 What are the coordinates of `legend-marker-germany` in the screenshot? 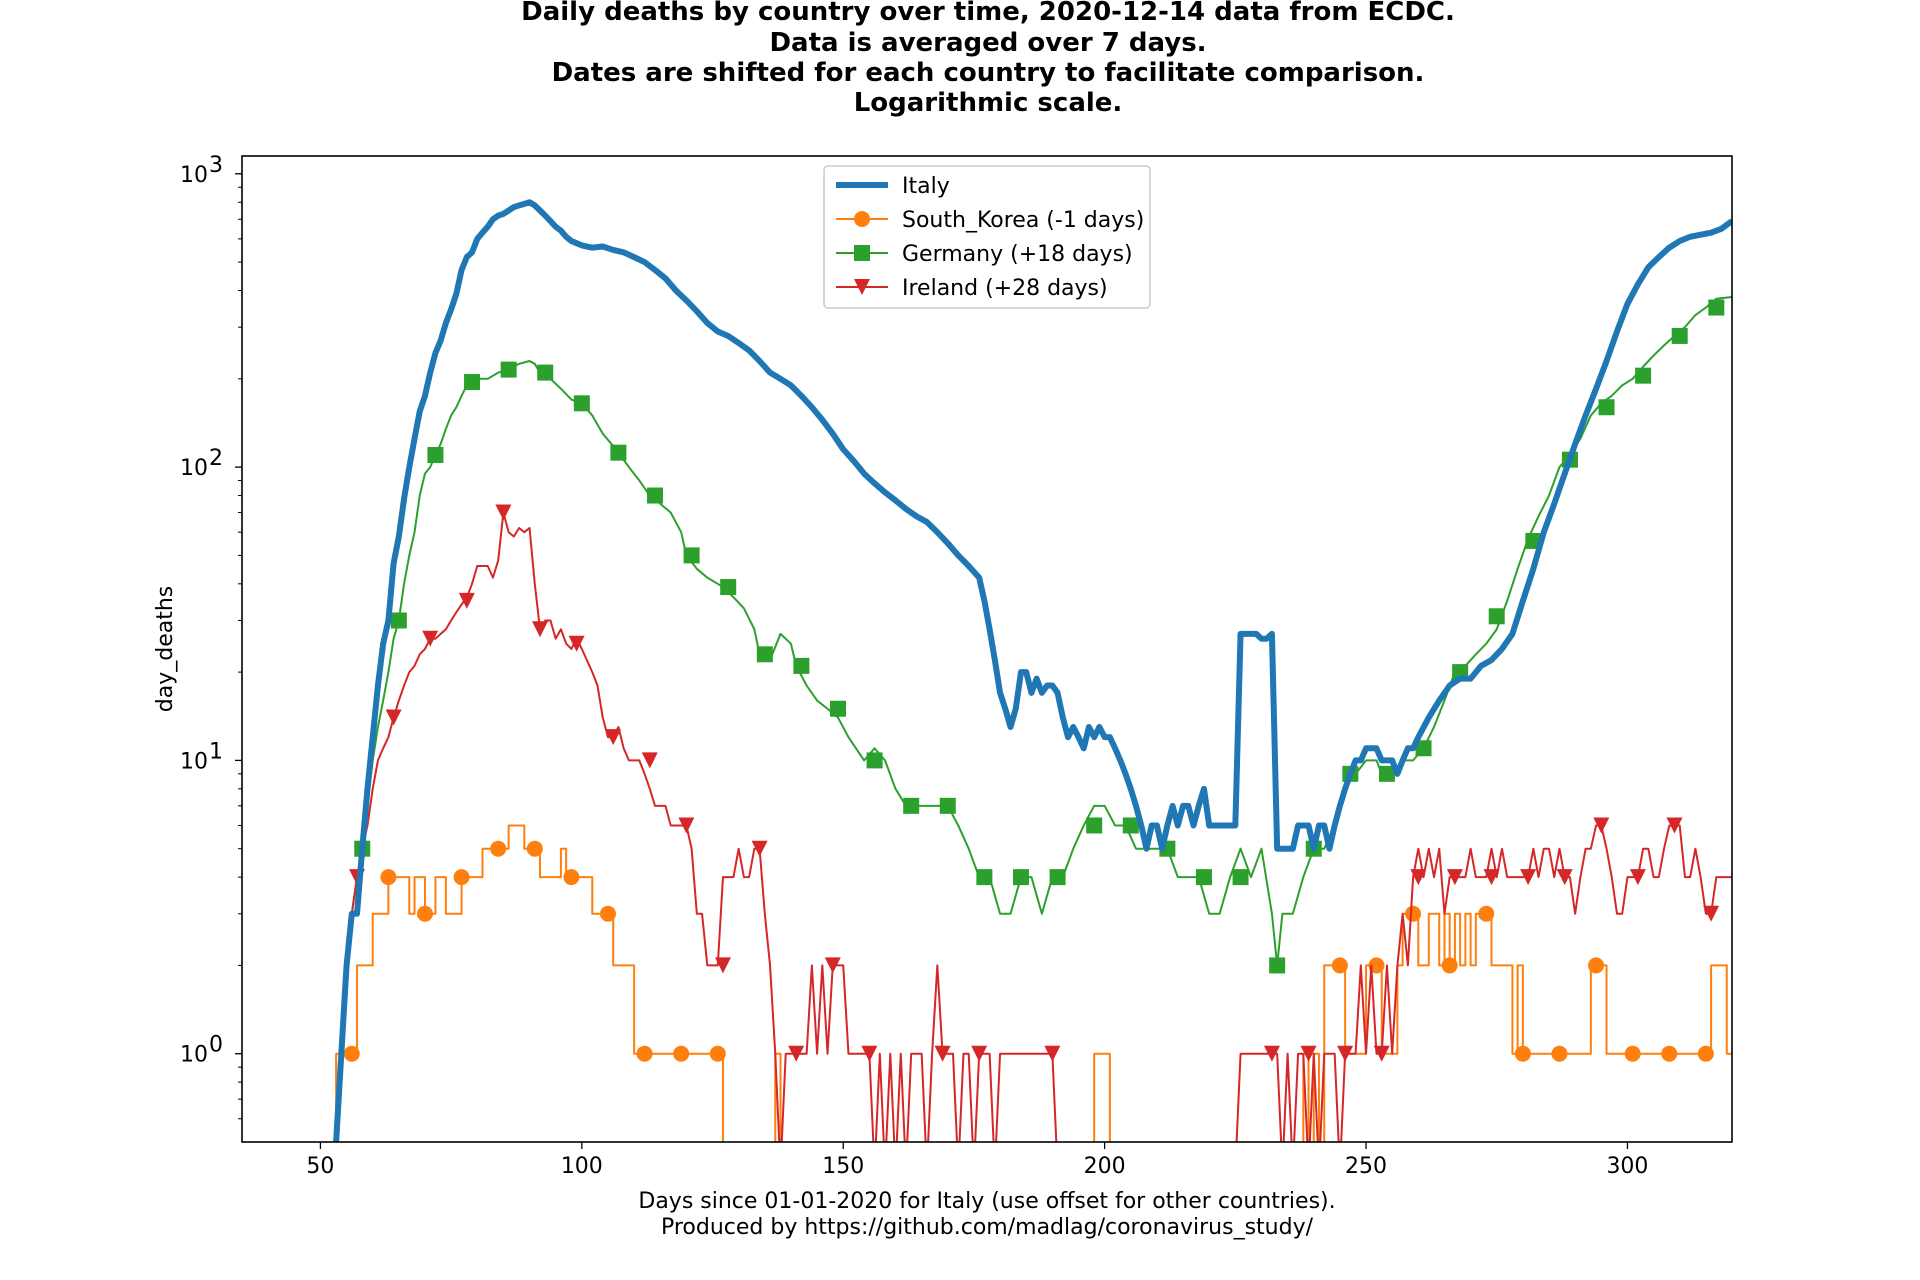 It's located at (862, 253).